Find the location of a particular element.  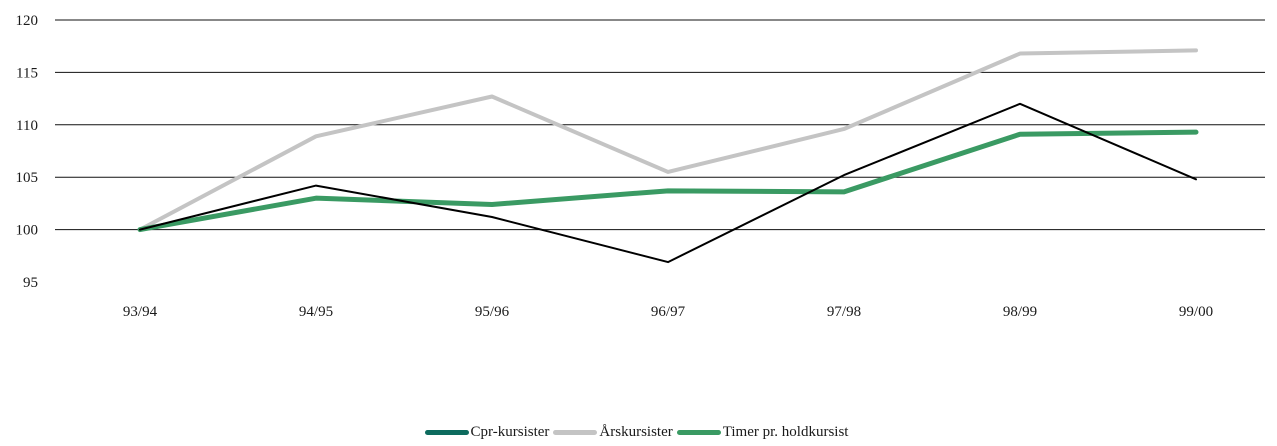

legend-item-arskursister: Årskursister is located at coordinates (613, 432).